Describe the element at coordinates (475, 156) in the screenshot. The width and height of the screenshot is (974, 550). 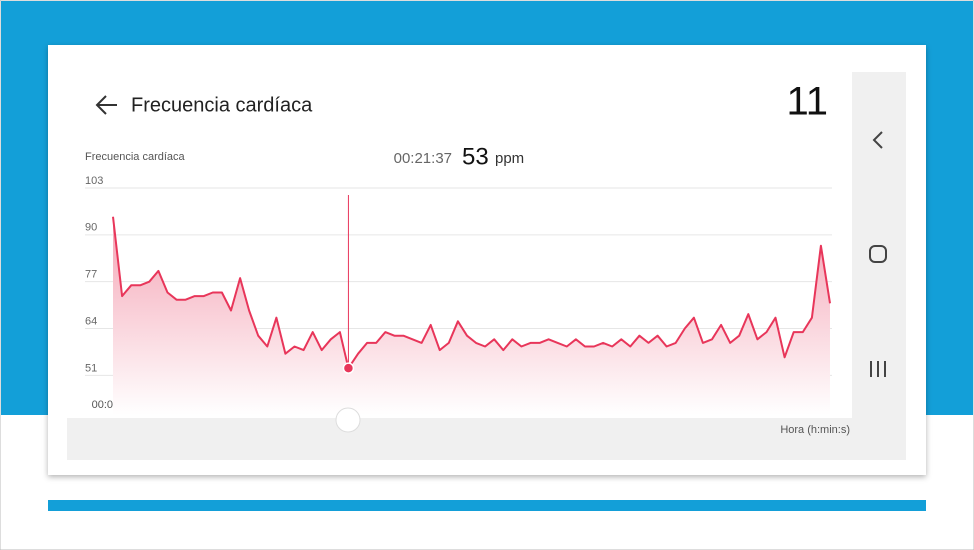
I see `readout-value: 53` at that location.